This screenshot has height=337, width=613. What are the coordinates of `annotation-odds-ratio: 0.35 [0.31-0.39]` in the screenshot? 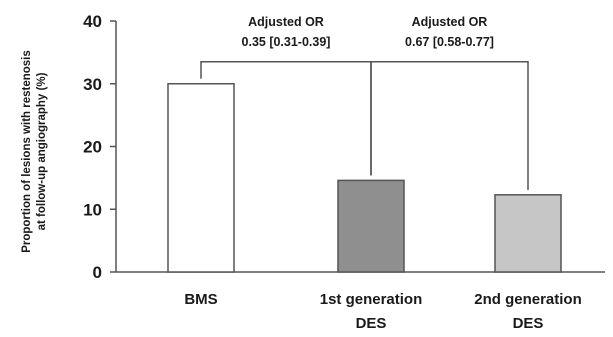 It's located at (286, 42).